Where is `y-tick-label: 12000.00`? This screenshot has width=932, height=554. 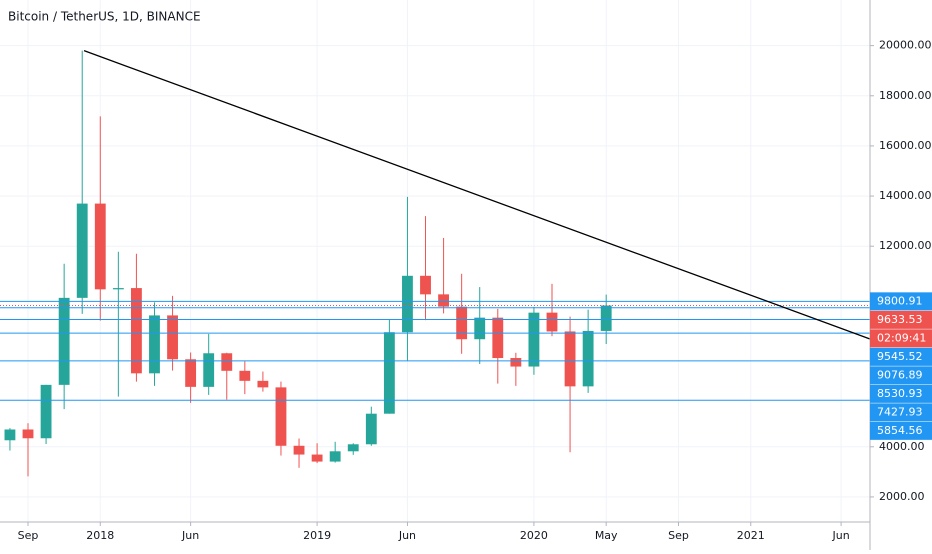
y-tick-label: 12000.00 is located at coordinates (905, 245).